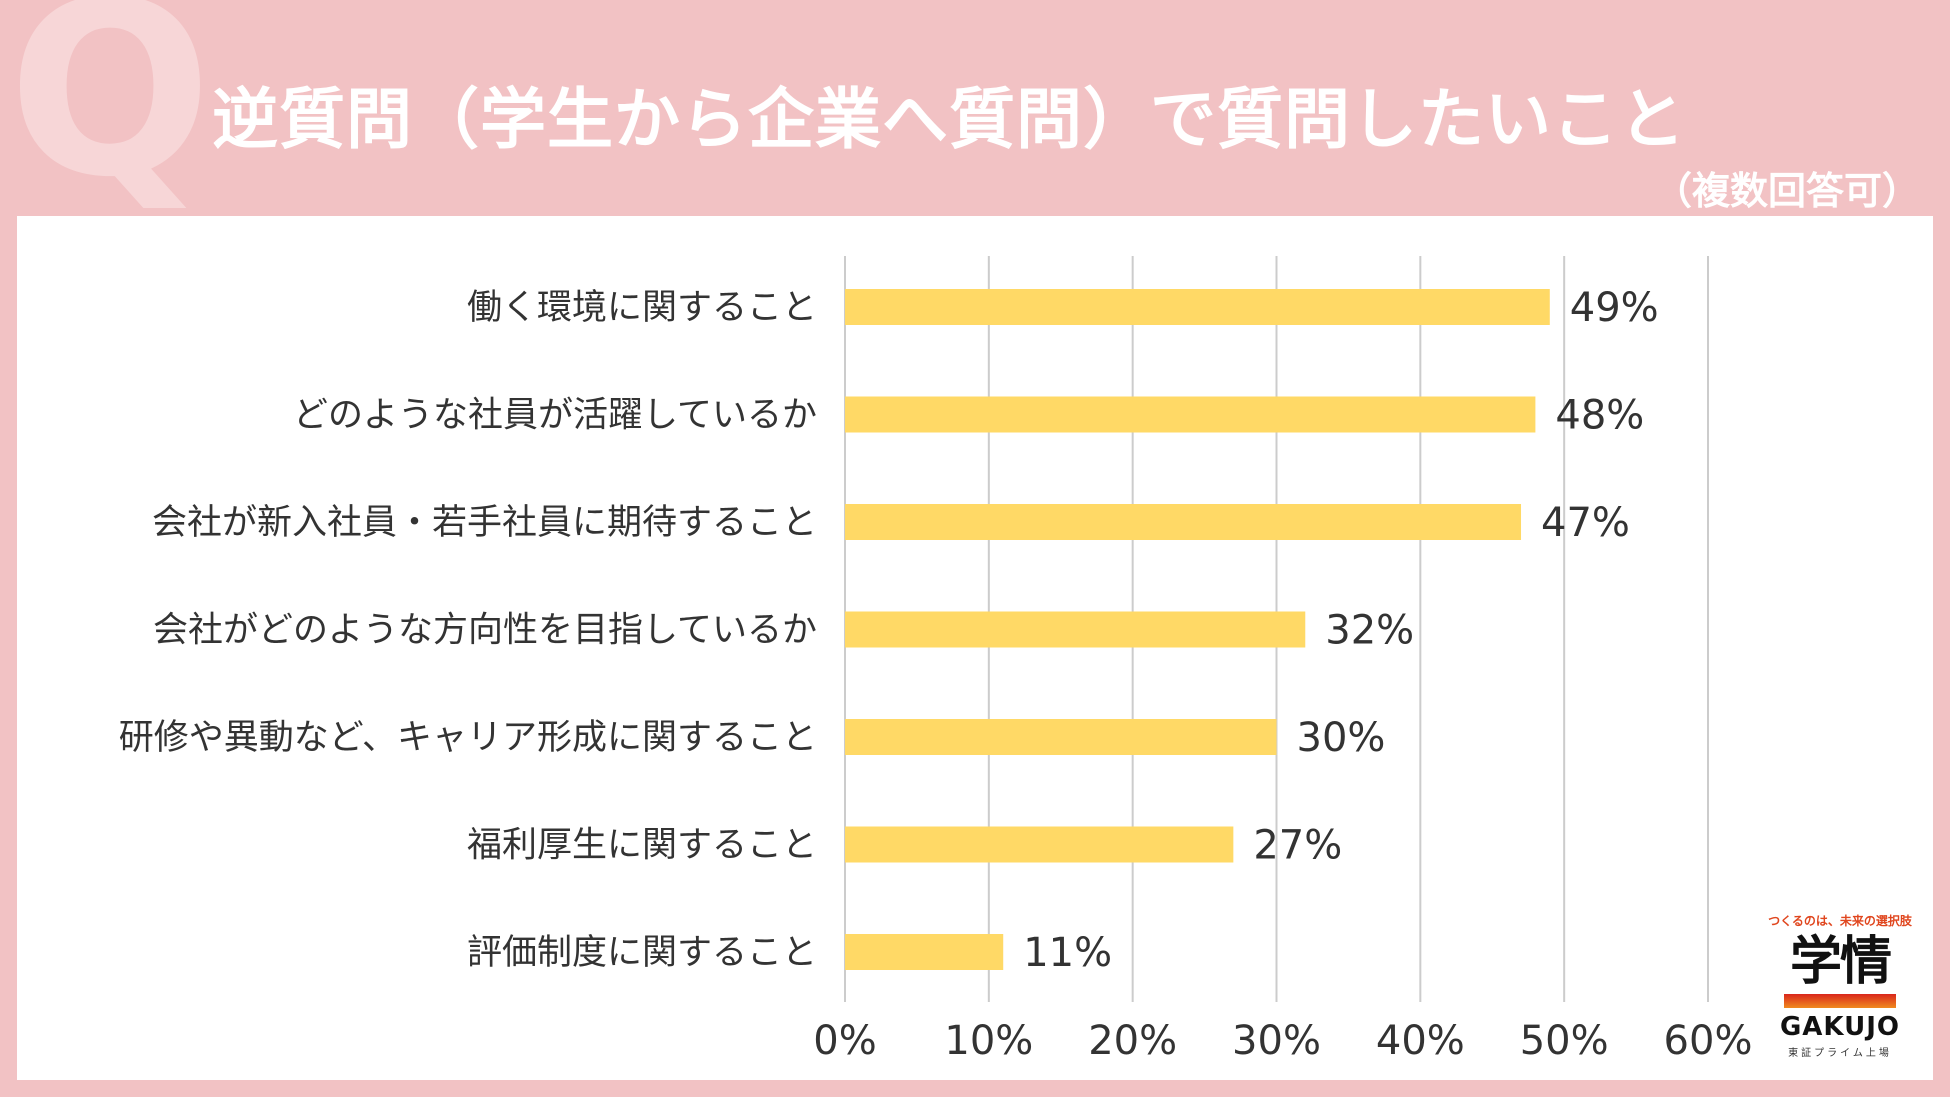  What do you see at coordinates (1840, 921) in the screenshot?
I see `logo-tagline: つくるのは、未来の選択肢` at bounding box center [1840, 921].